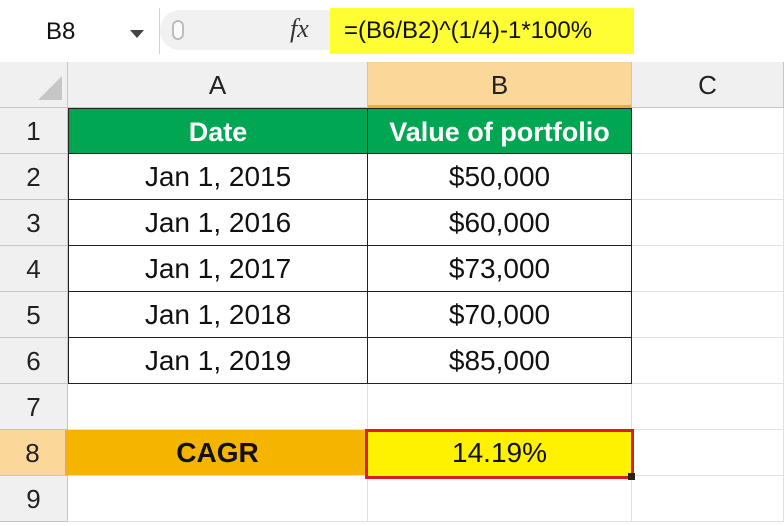 The image size is (784, 526). What do you see at coordinates (61, 31) in the screenshot?
I see `name-box-ref: B8` at bounding box center [61, 31].